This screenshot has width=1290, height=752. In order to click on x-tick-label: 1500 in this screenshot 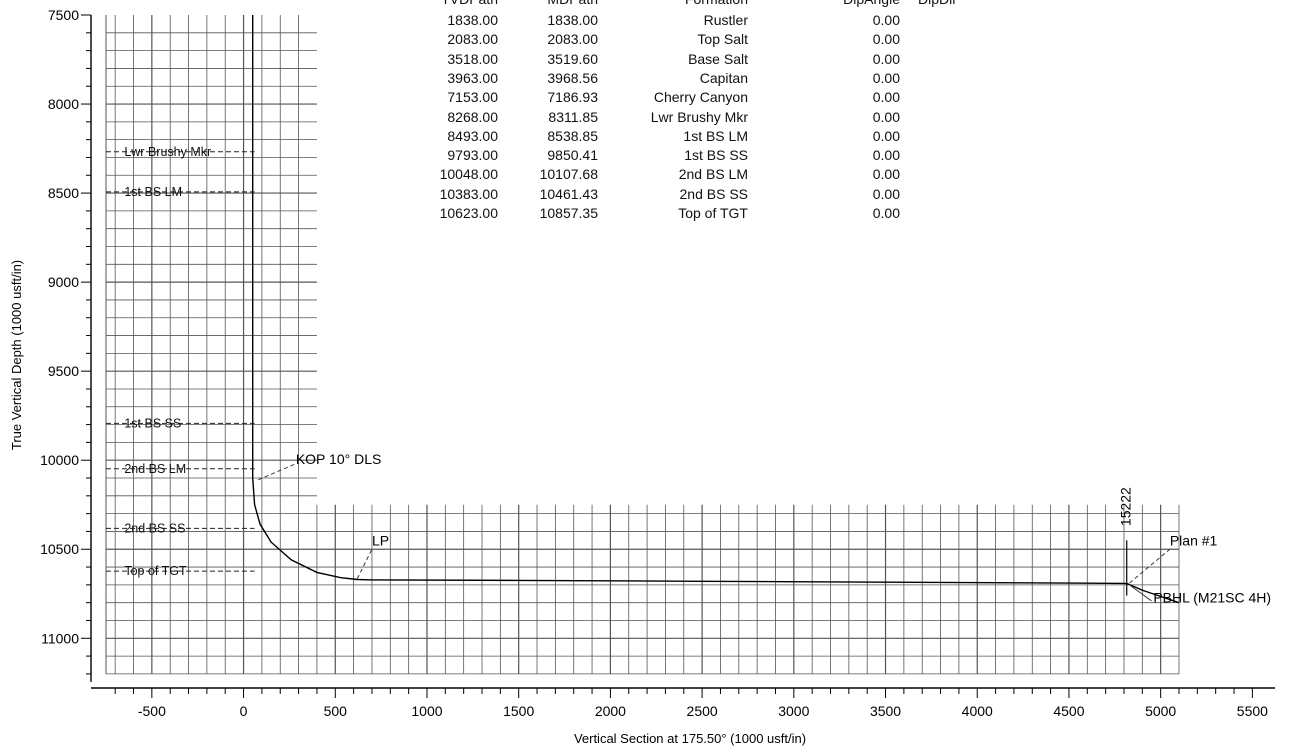, I will do `click(518, 711)`.